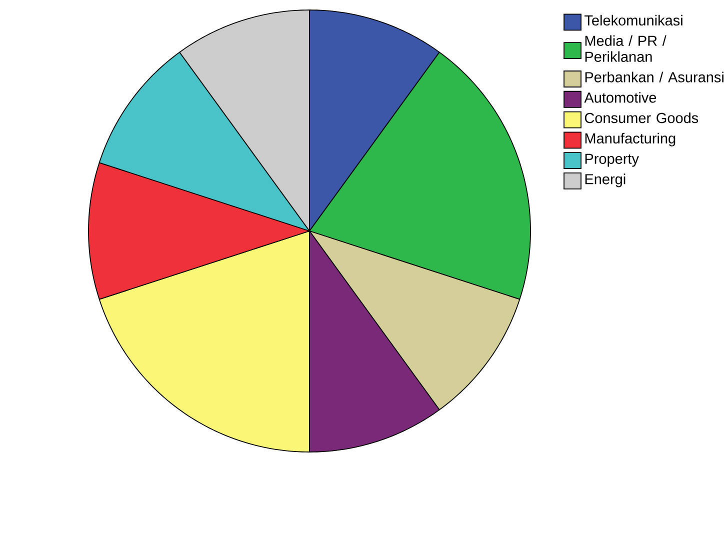 The image size is (728, 557). Describe the element at coordinates (641, 118) in the screenshot. I see `legend-label: Consumer Goods` at that location.